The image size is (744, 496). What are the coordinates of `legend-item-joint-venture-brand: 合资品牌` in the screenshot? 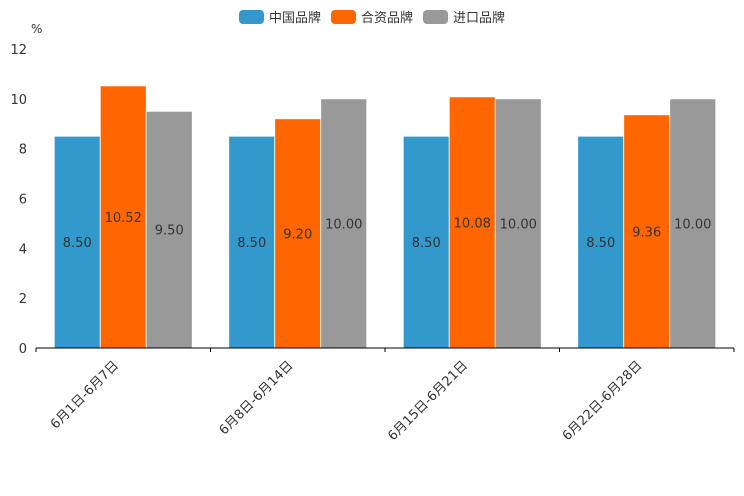 It's located at (371, 16).